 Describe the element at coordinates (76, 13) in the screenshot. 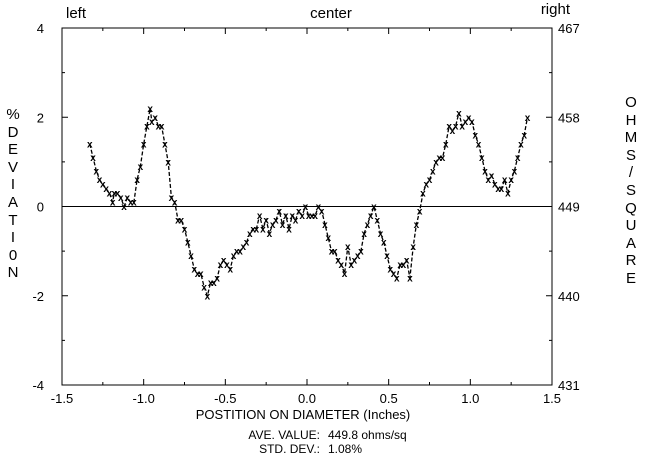

I see `top-label-left: left` at that location.